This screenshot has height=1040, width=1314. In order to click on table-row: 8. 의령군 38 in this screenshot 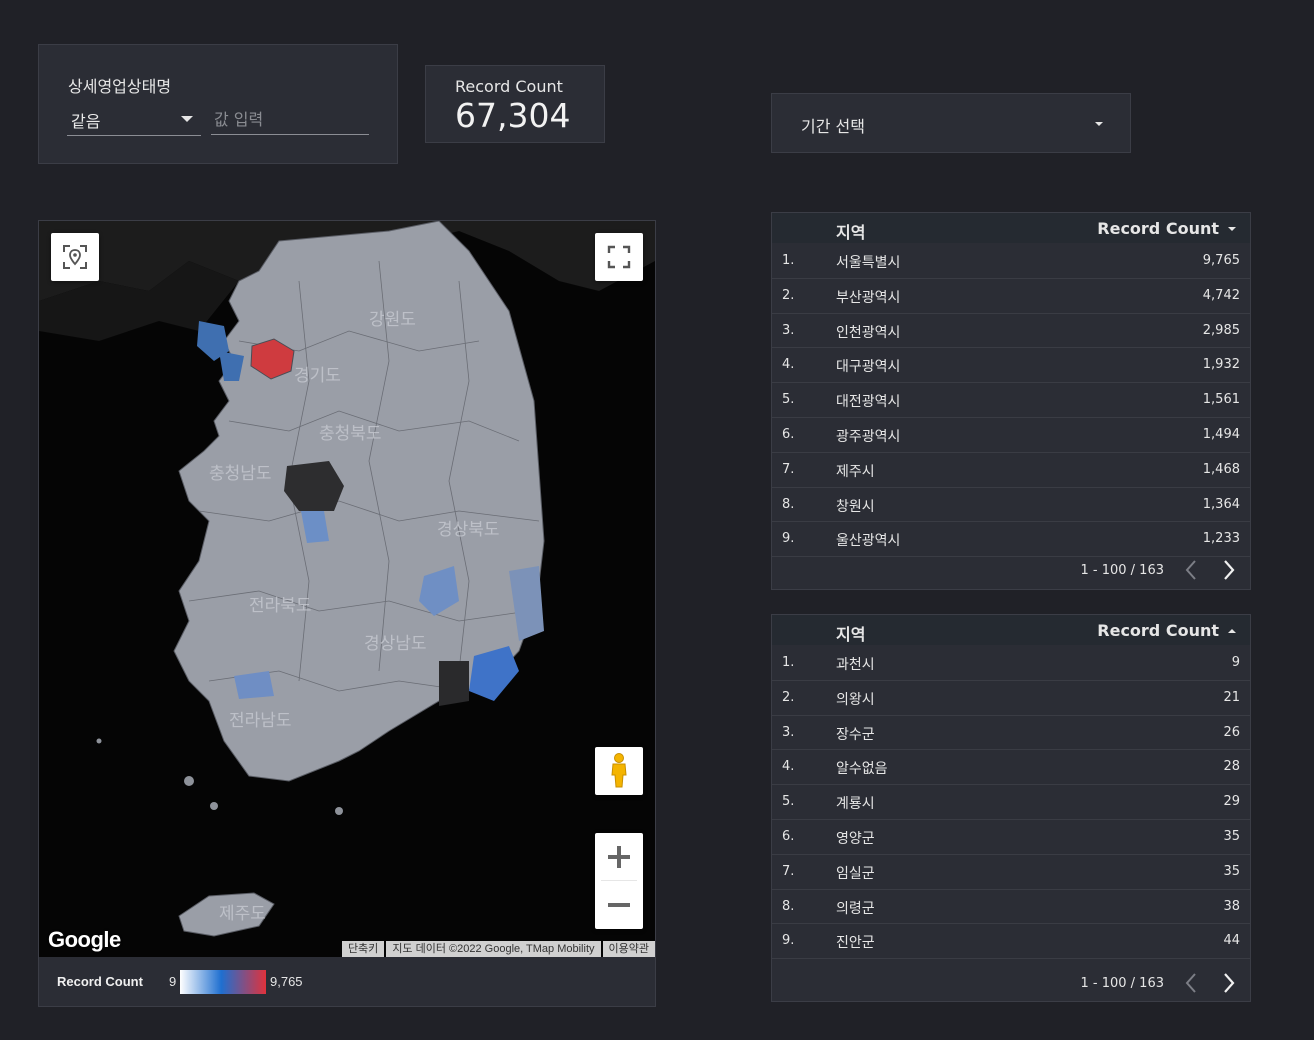, I will do `click(1011, 907)`.